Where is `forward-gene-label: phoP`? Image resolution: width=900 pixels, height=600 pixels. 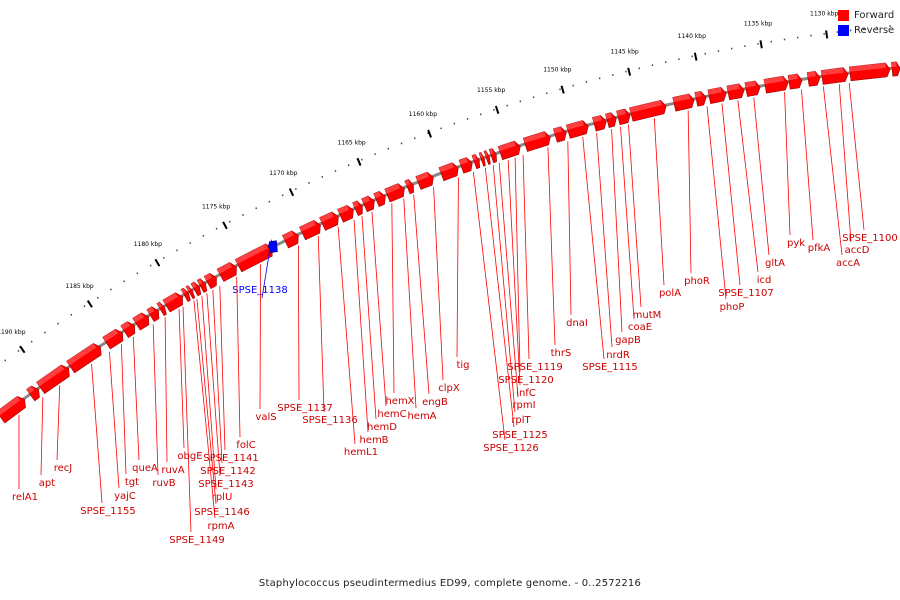 forward-gene-label: phoP is located at coordinates (732, 307).